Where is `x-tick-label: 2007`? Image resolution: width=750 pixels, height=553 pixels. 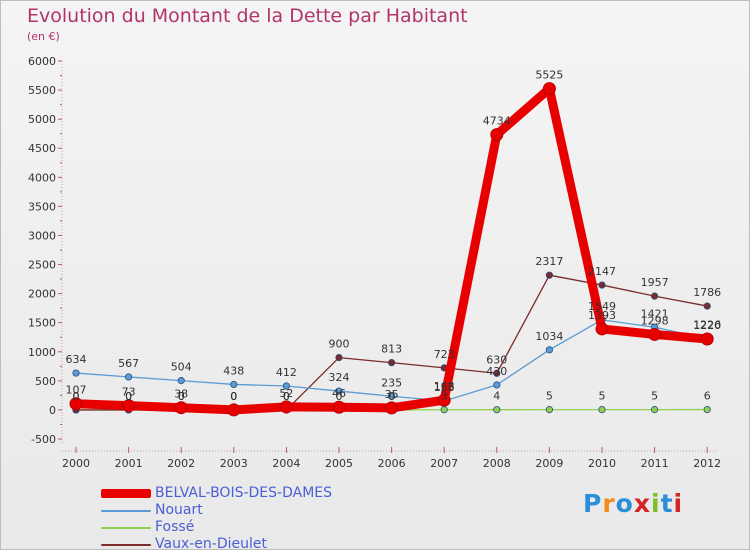 x-tick-label: 2007 is located at coordinates (444, 463).